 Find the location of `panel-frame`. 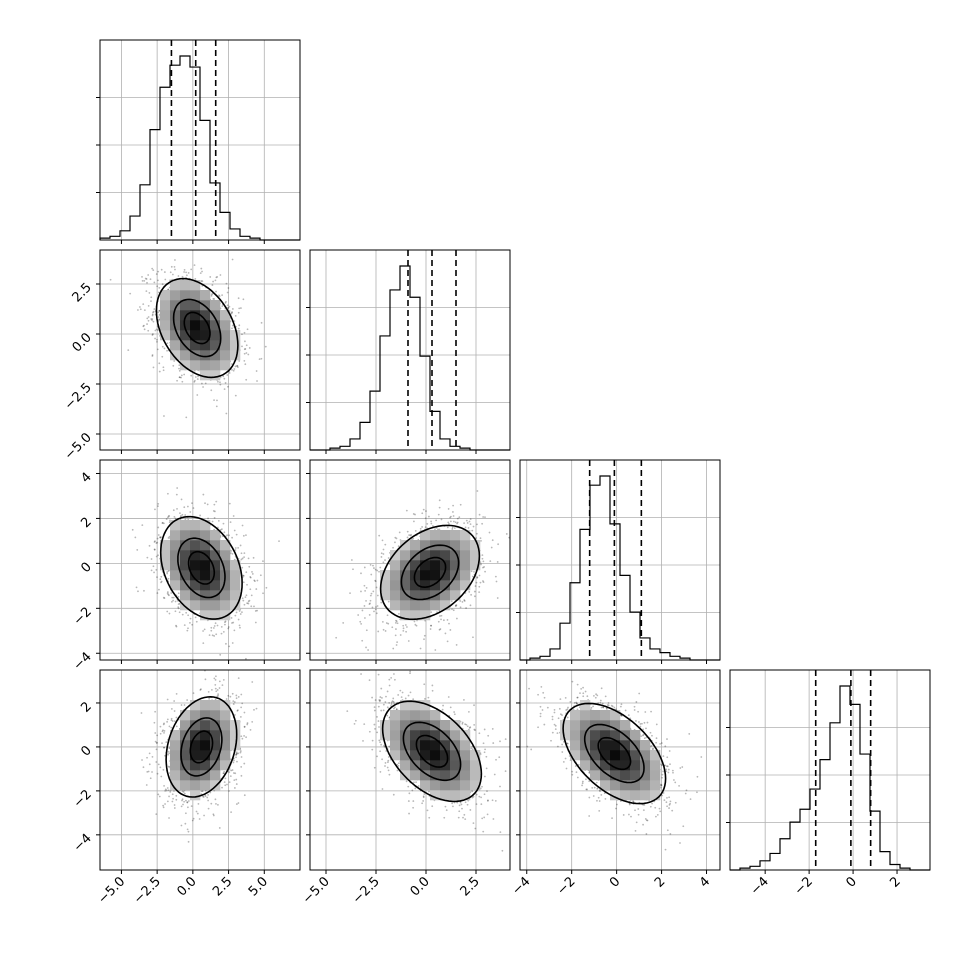

panel-frame is located at coordinates (200, 140).